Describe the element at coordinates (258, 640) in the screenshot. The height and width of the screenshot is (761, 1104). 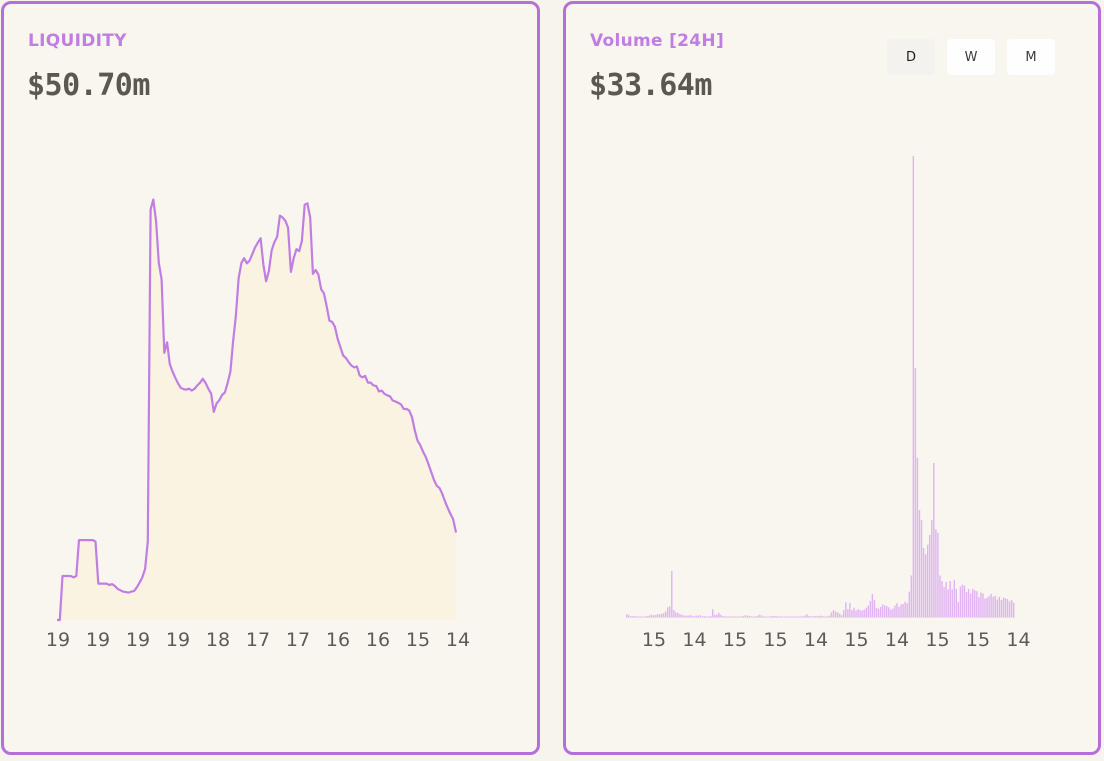
I see `liquidity-x-tick-label: 17` at that location.